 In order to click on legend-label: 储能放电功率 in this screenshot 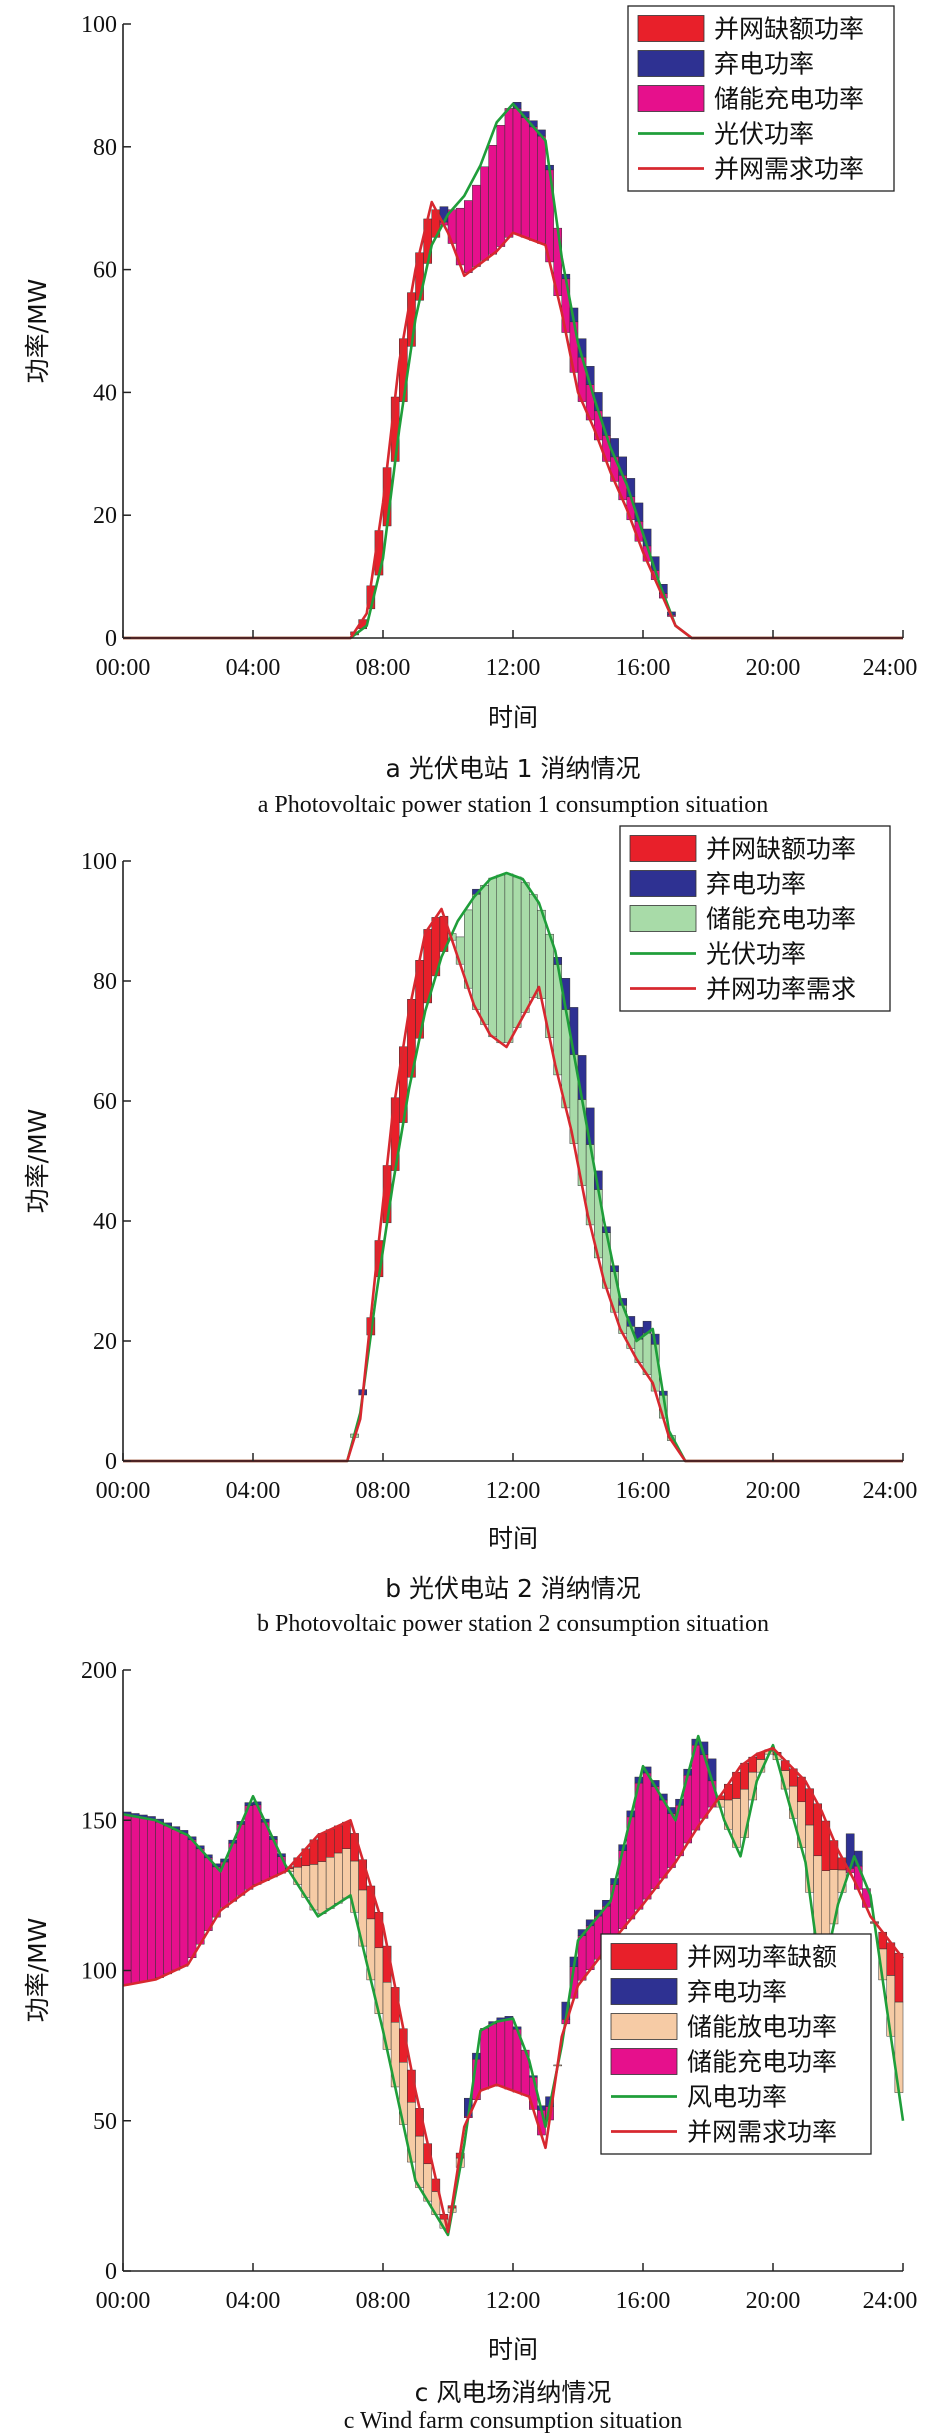, I will do `click(762, 2027)`.